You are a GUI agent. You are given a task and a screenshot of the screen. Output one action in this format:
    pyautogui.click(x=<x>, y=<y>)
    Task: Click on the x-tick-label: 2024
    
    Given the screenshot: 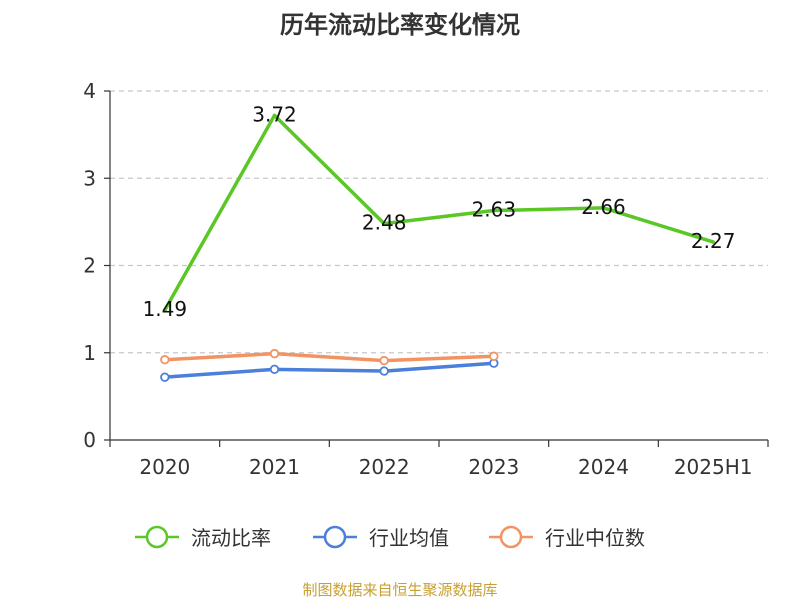 What is the action you would take?
    pyautogui.click(x=603, y=467)
    